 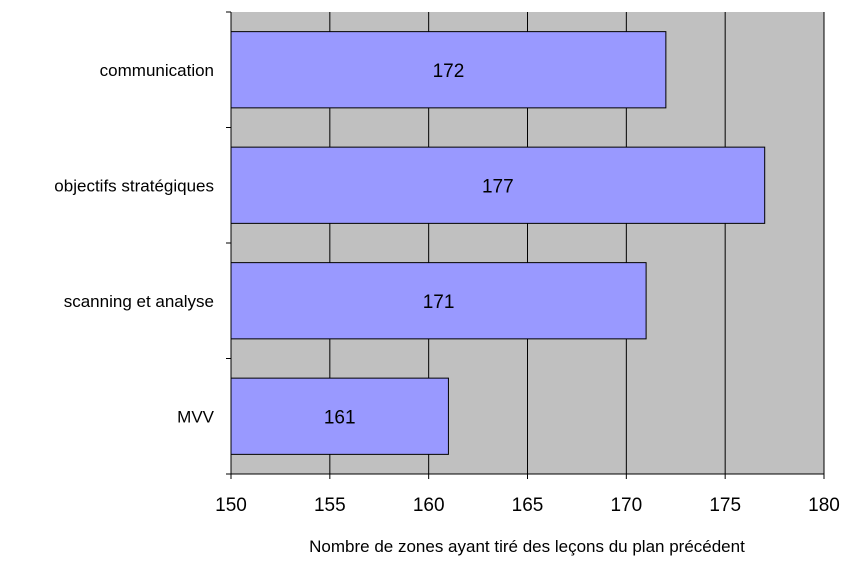 I want to click on data-label: 161, so click(x=340, y=417).